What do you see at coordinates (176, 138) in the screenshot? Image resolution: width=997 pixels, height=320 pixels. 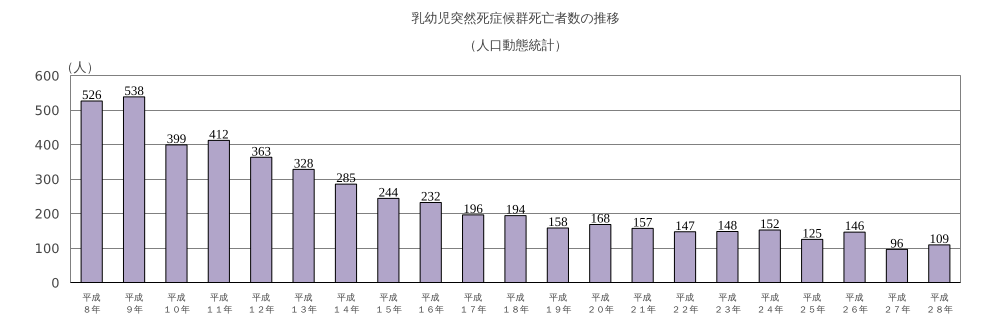 I see `data-label: 399` at bounding box center [176, 138].